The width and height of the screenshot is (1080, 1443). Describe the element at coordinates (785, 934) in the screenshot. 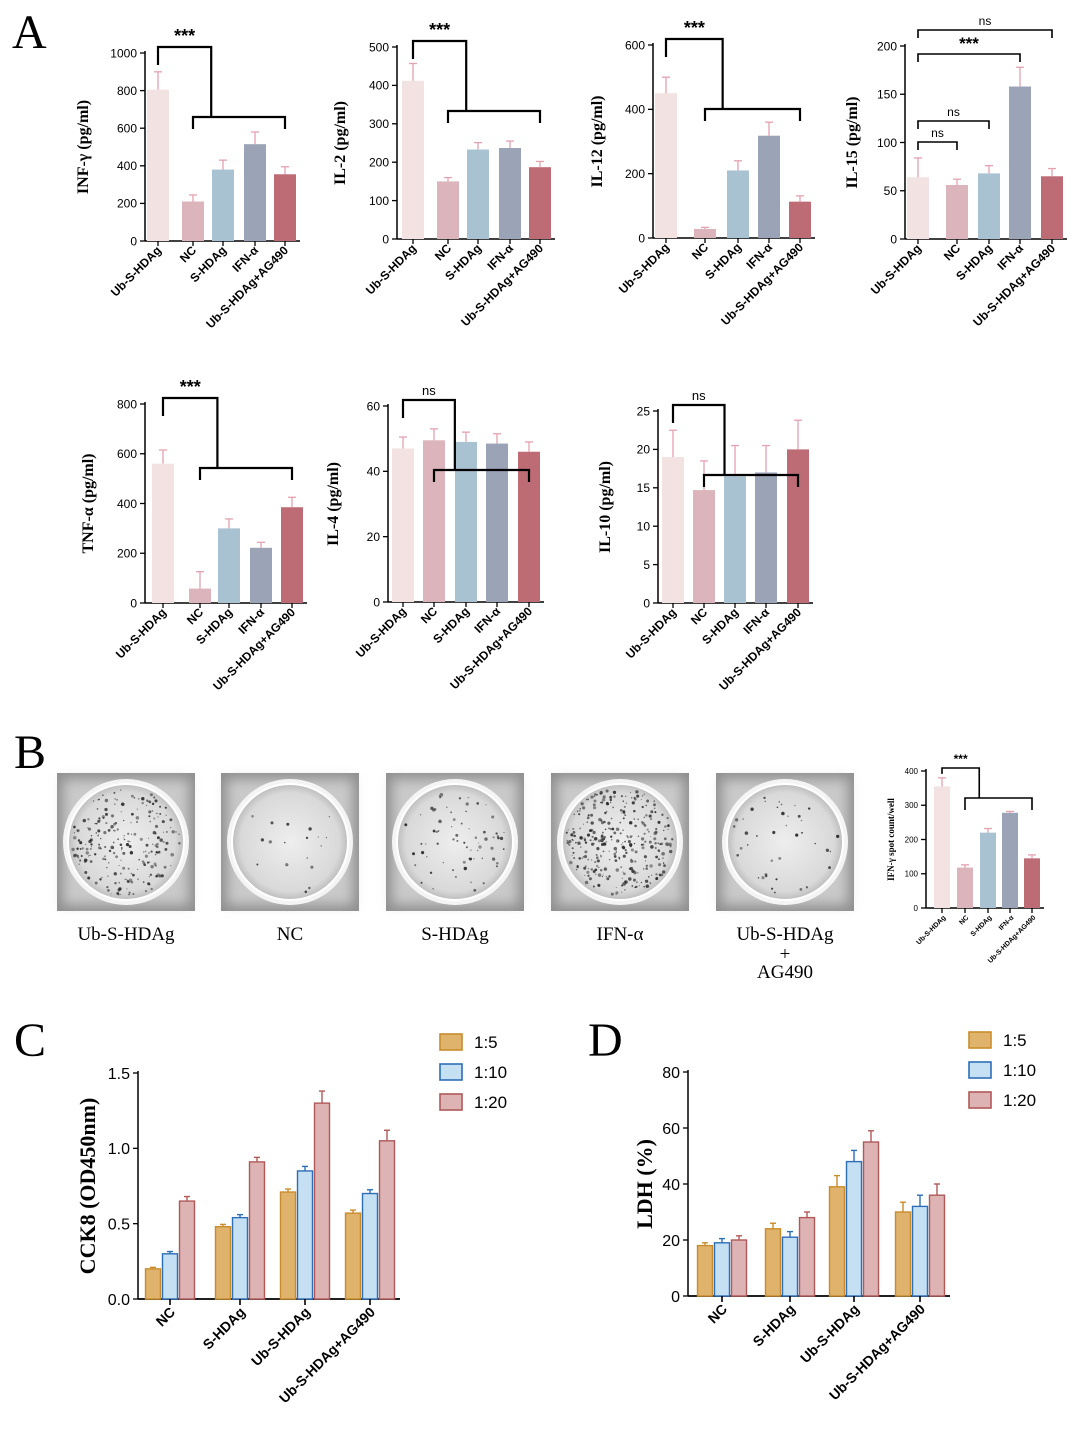

I see `well-caption: Ub-S-HDAg` at that location.